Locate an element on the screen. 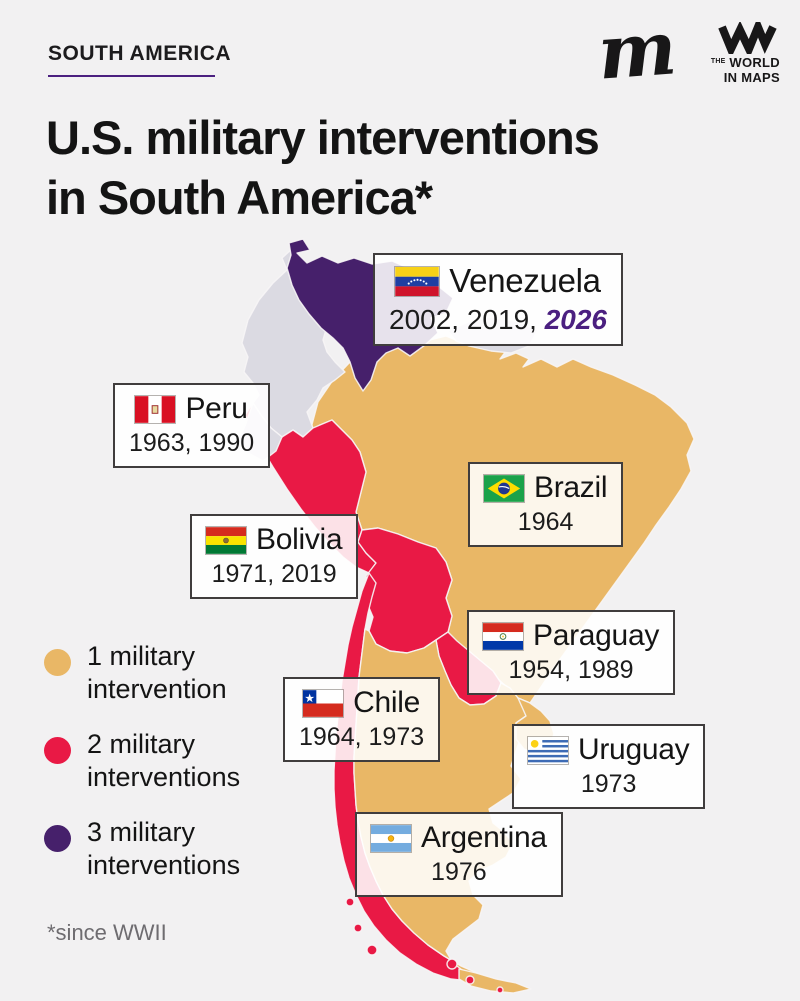  country-name: Peru is located at coordinates (216, 408).